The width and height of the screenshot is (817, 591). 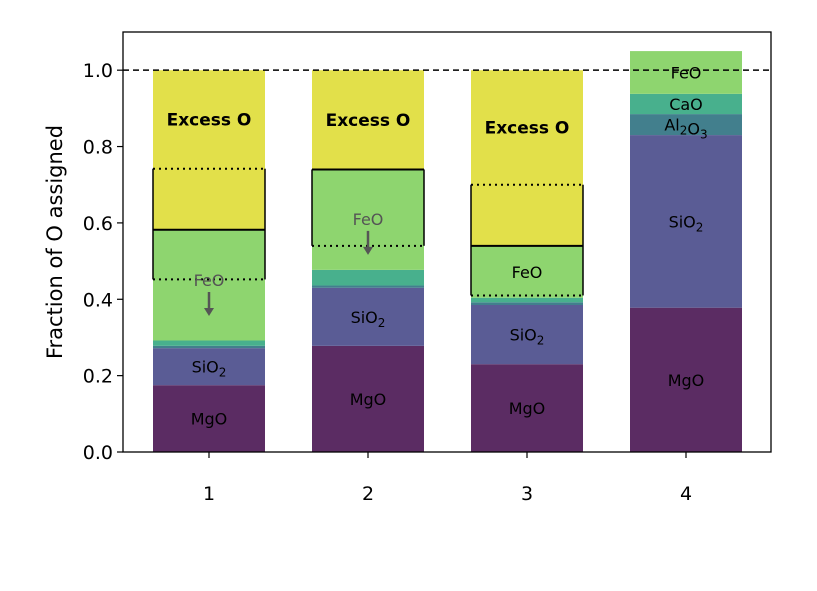 I want to click on x-tick-label: 3, so click(x=527, y=494).